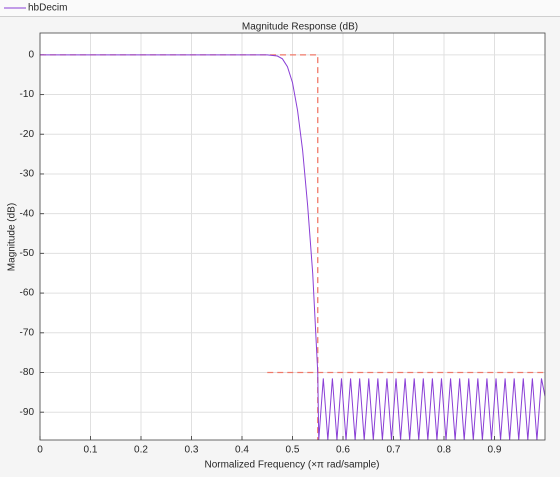 The width and height of the screenshot is (560, 477). I want to click on legend-label: hbDecim, so click(47, 8).